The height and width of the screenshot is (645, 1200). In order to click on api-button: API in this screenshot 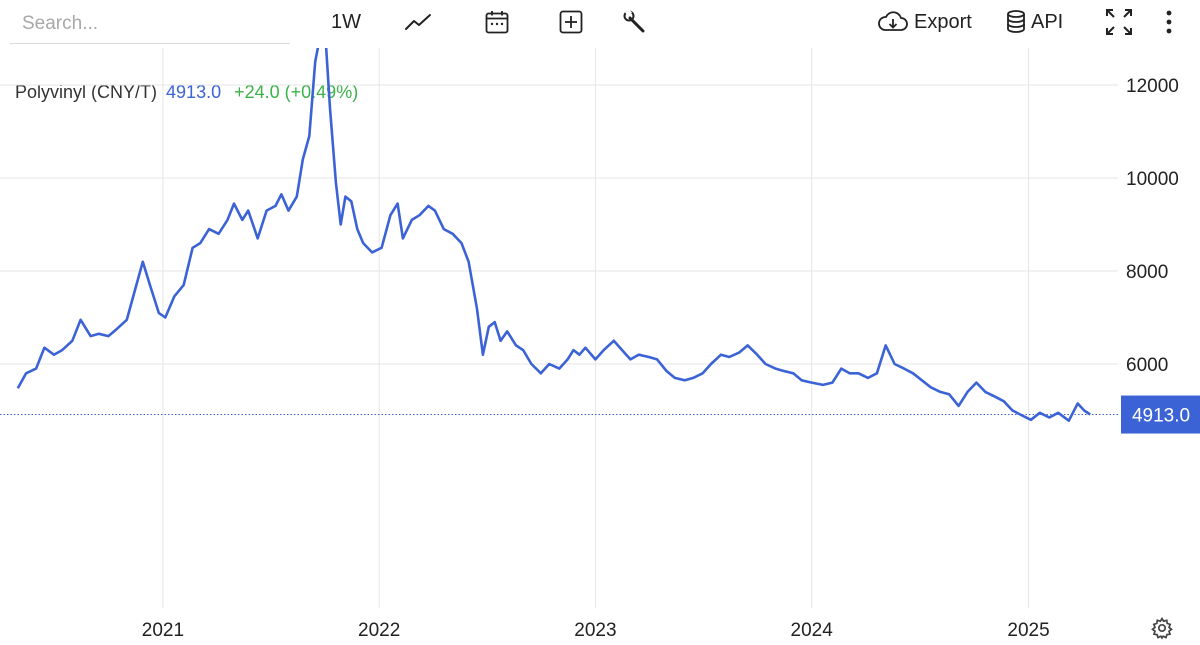, I will do `click(1039, 22)`.